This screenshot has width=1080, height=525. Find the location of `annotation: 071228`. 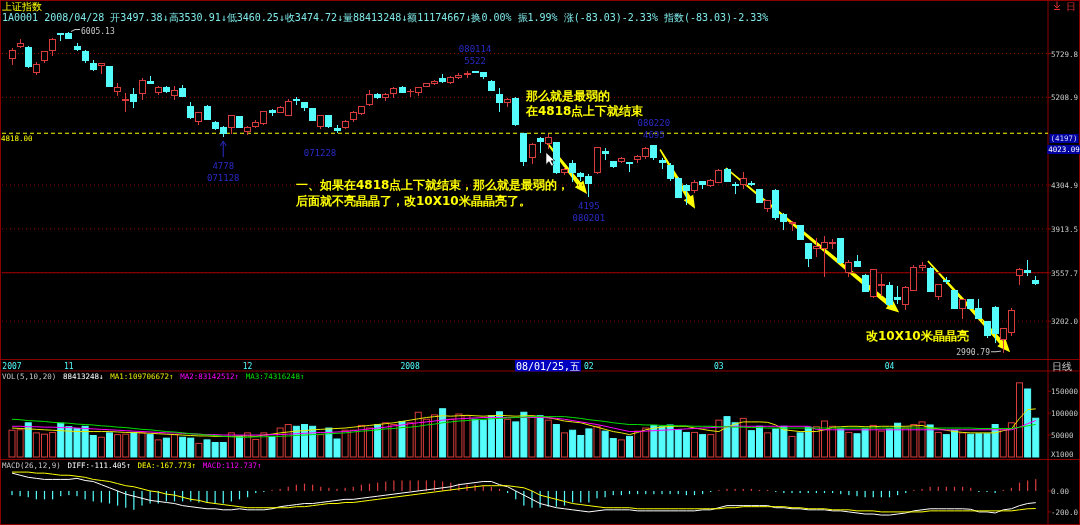

annotation: 071228 is located at coordinates (320, 153).